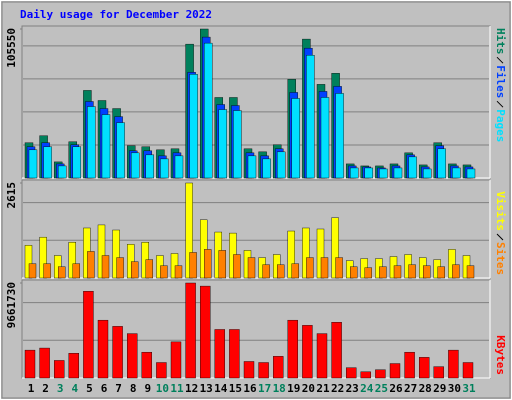  What do you see at coordinates (410, 388) in the screenshot?
I see `x-tick-label: 27` at bounding box center [410, 388].